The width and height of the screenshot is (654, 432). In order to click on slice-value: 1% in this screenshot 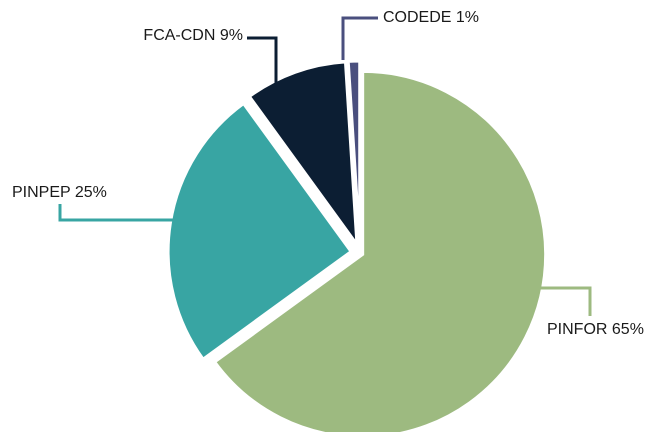, I will do `click(467, 17)`.